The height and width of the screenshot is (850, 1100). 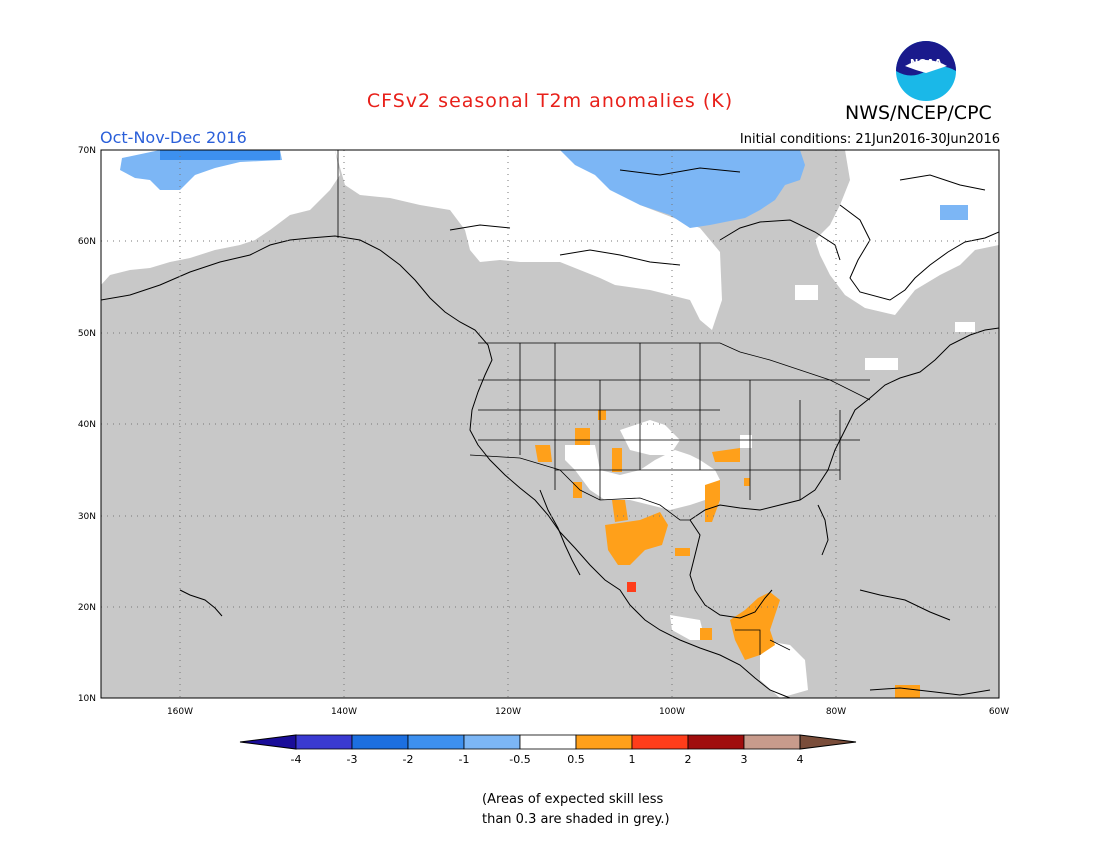 What do you see at coordinates (220, 155) in the screenshot?
I see `moderate-cold-regions` at bounding box center [220, 155].